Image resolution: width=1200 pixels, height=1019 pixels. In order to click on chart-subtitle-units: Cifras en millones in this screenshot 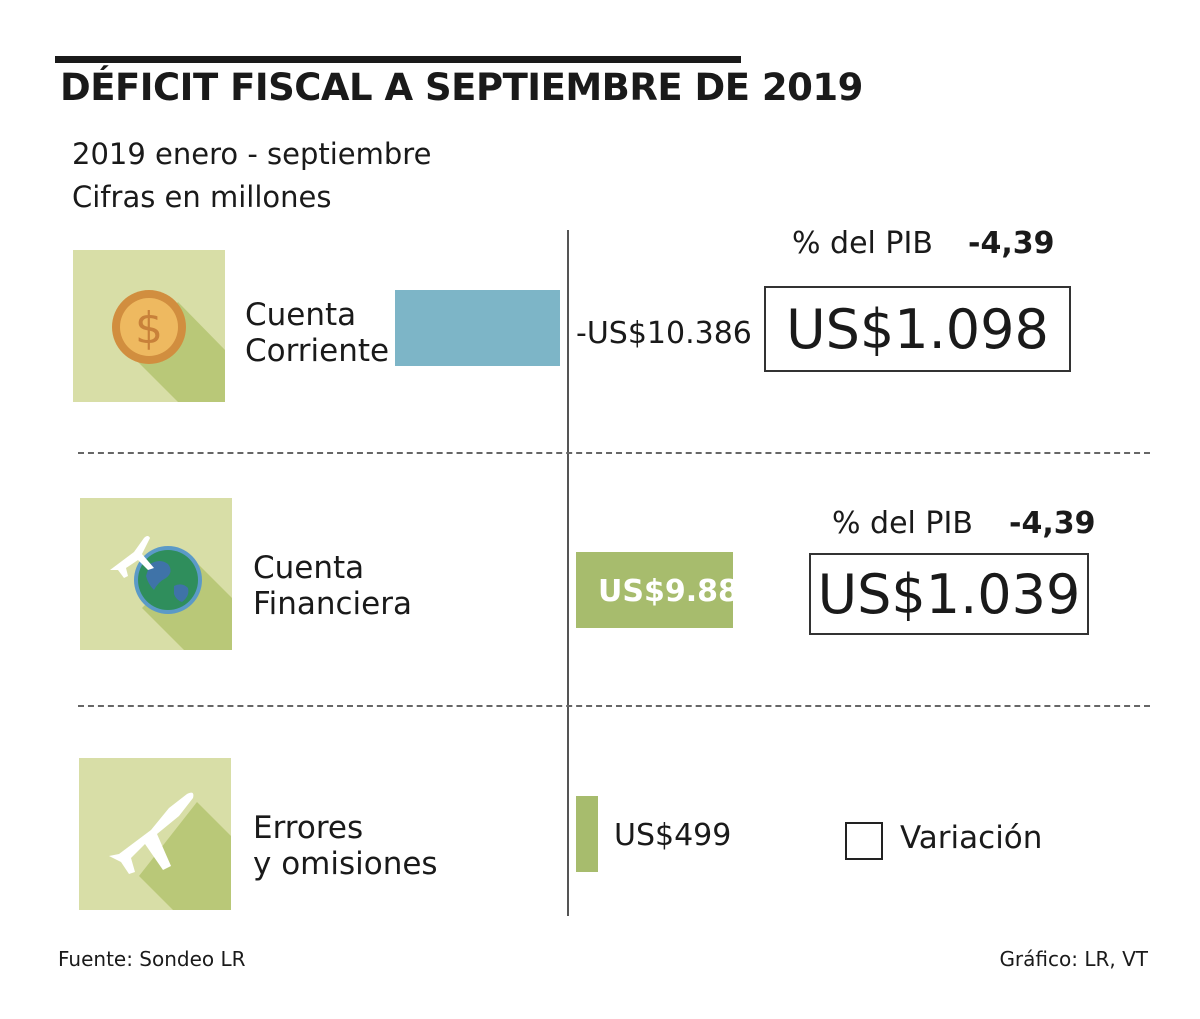, I will do `click(202, 197)`.